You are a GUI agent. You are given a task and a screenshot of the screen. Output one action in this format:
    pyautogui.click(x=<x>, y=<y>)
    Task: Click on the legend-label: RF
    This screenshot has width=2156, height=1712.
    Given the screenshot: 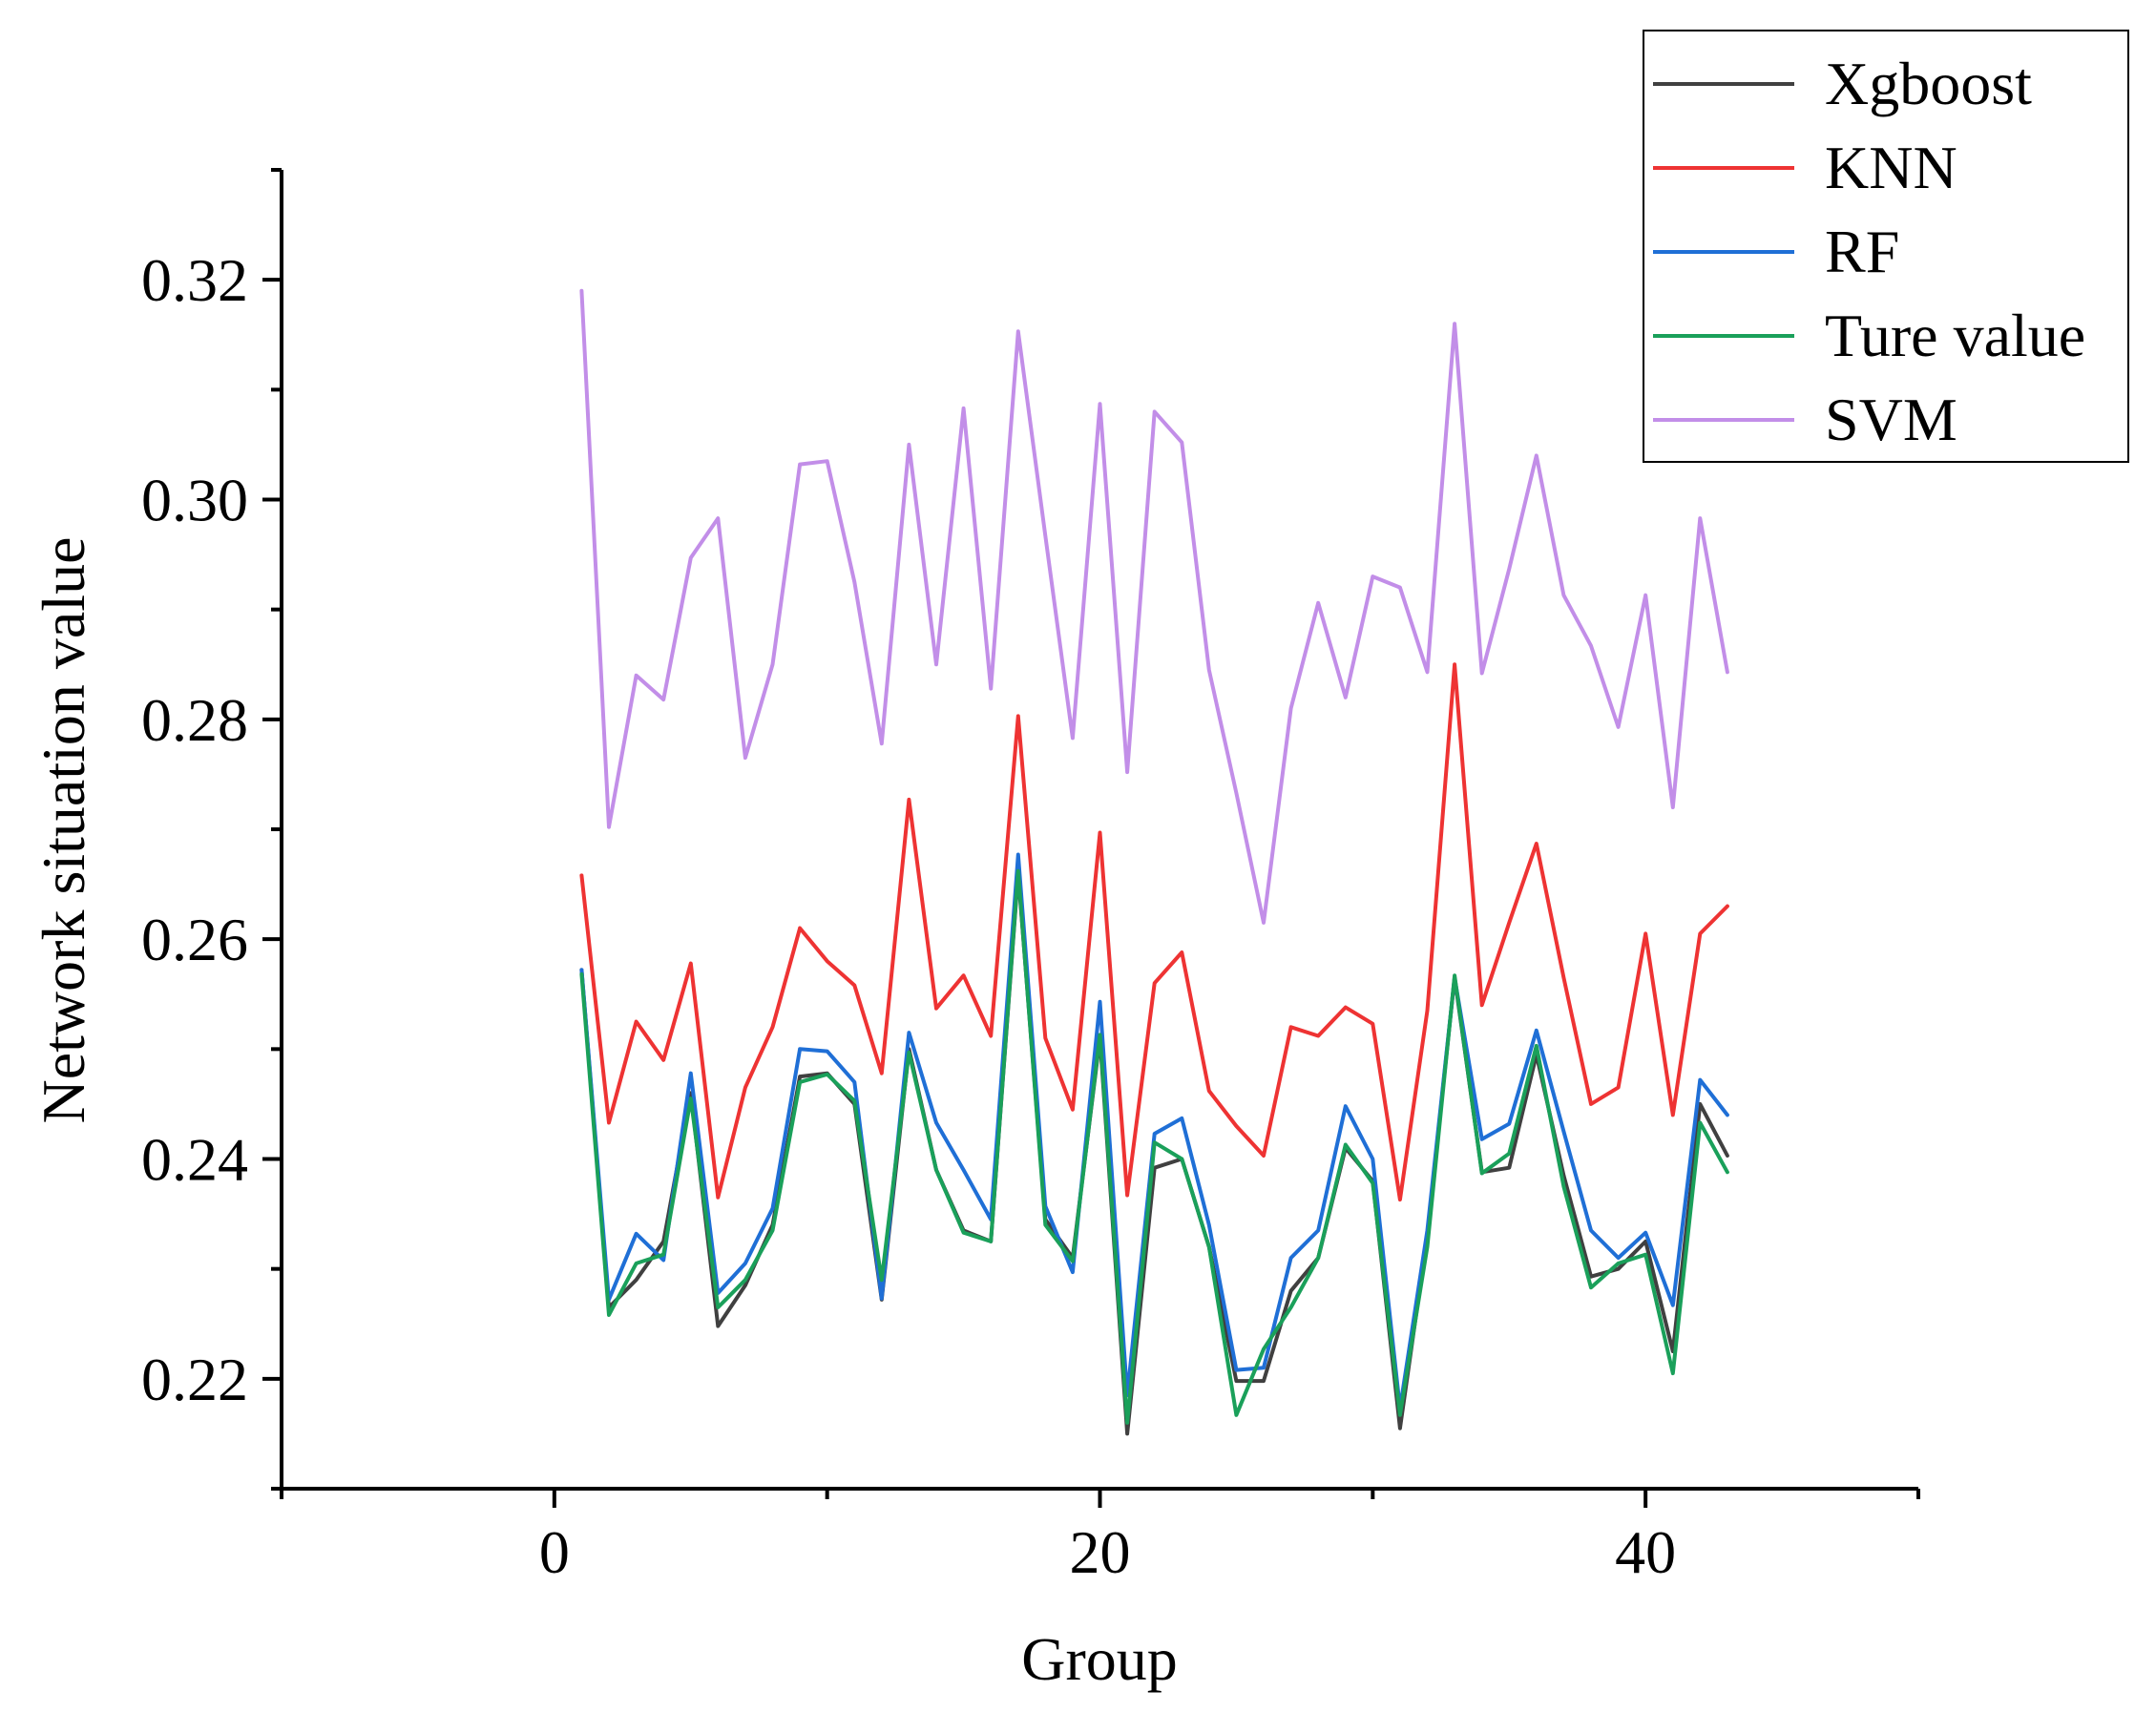 What is the action you would take?
    pyautogui.click(x=1862, y=252)
    